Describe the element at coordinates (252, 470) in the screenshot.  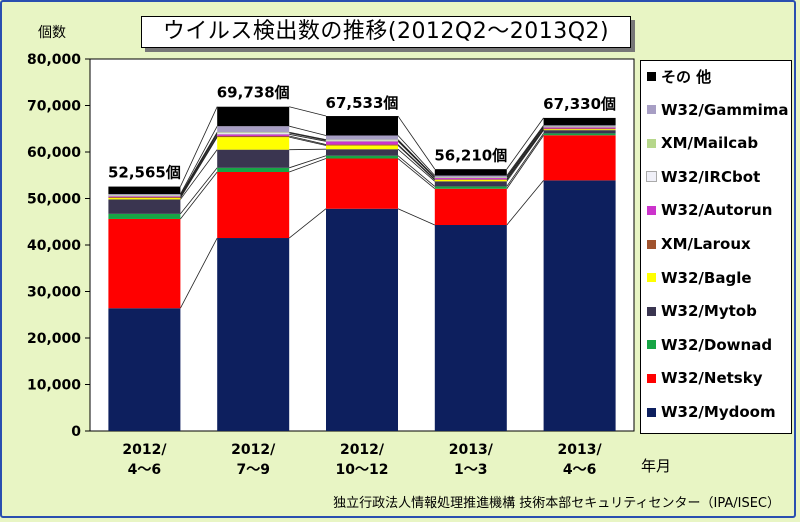
I see `x-tick-label: 7～9` at that location.